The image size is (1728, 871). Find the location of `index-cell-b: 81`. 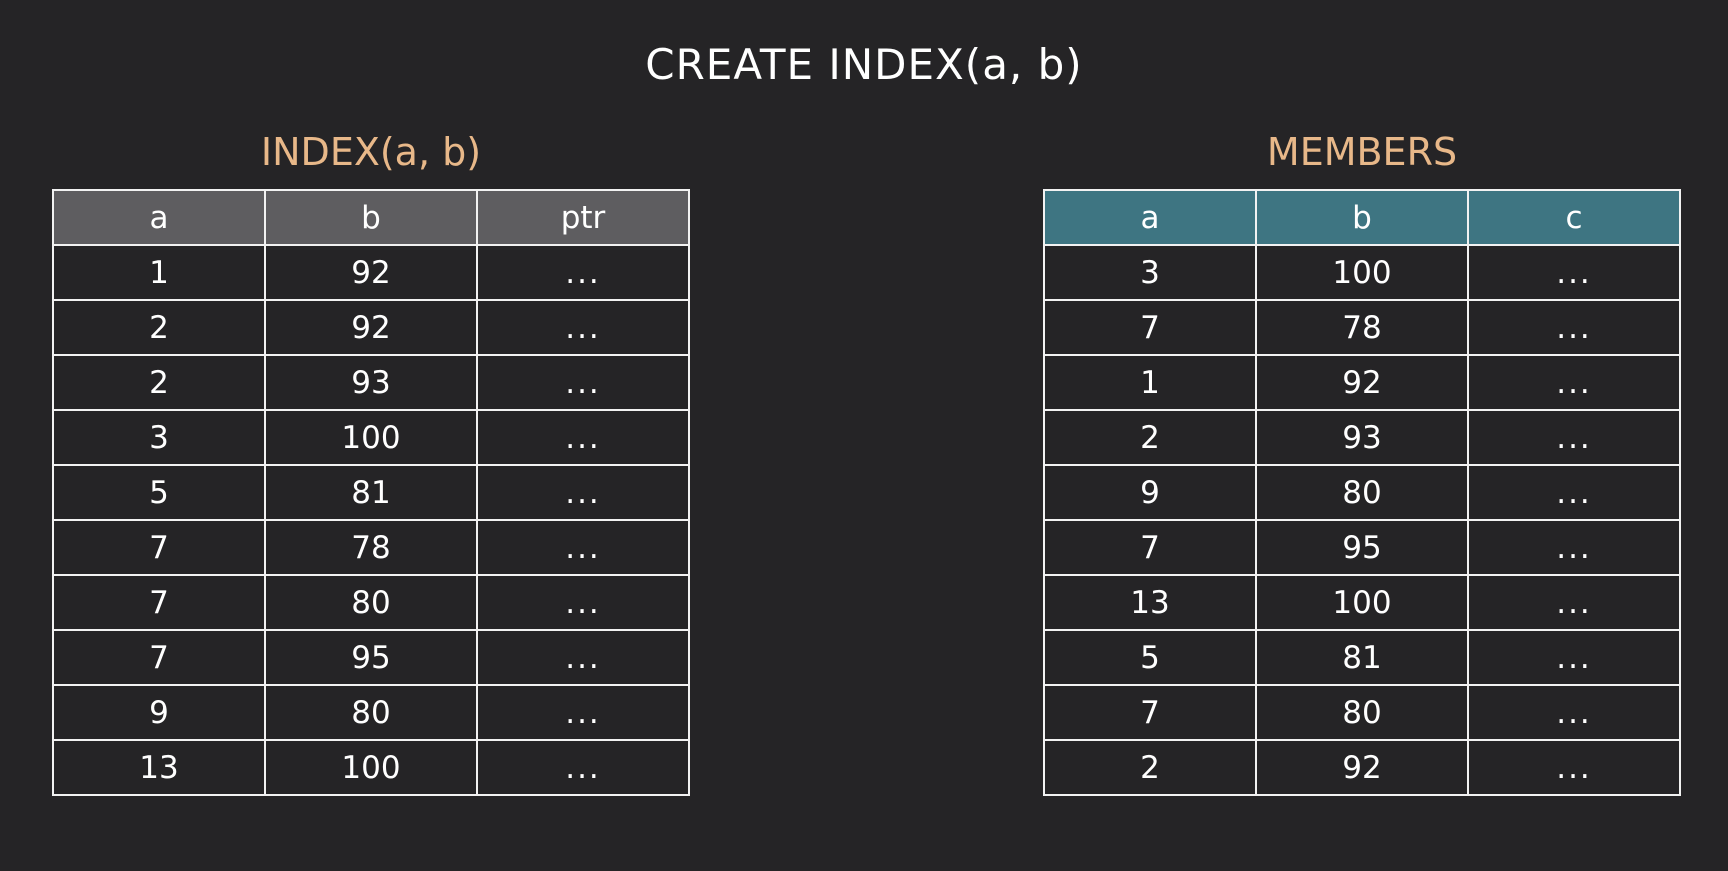

index-cell-b: 81 is located at coordinates (371, 492).